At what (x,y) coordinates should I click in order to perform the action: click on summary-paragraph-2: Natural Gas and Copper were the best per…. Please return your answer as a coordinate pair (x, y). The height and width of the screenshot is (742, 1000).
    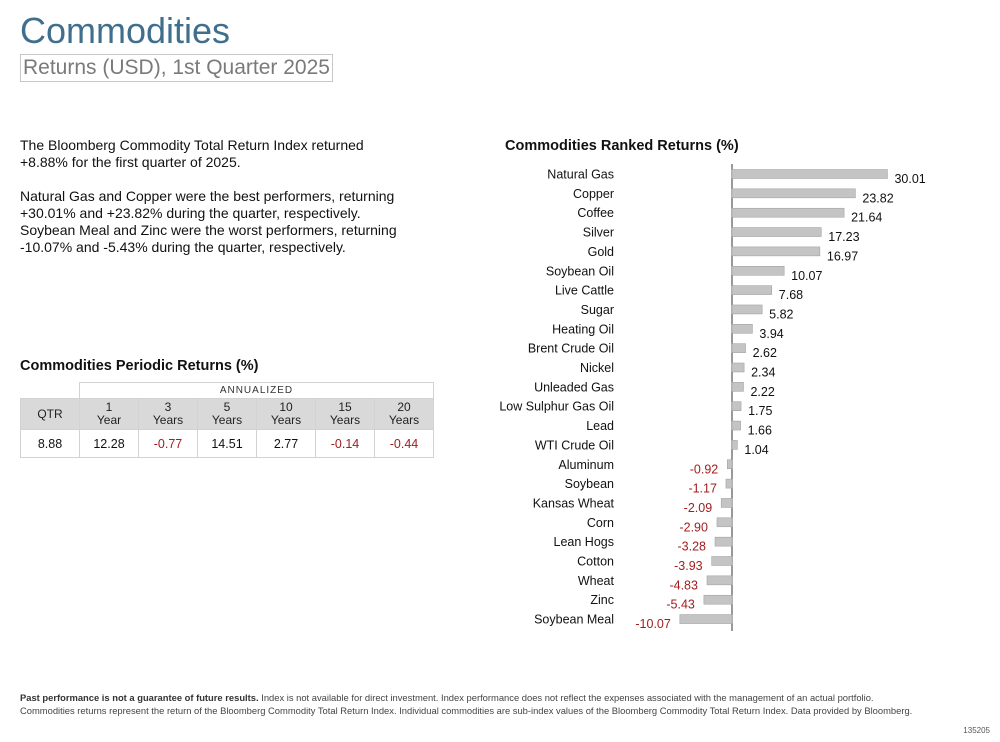
    Looking at the image, I should click on (208, 221).